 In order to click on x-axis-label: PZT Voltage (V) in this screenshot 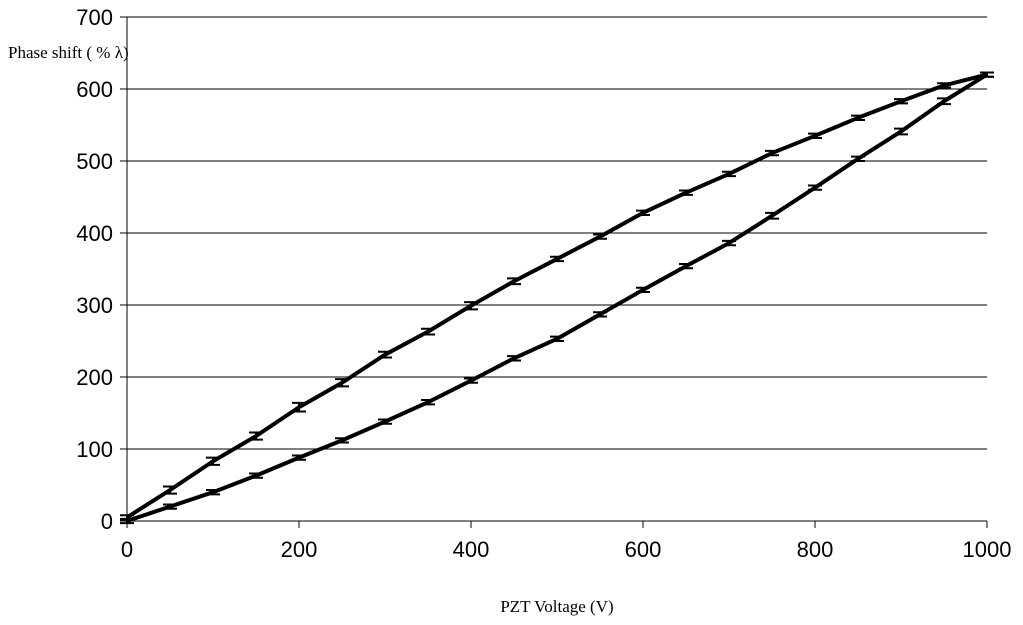, I will do `click(556, 606)`.